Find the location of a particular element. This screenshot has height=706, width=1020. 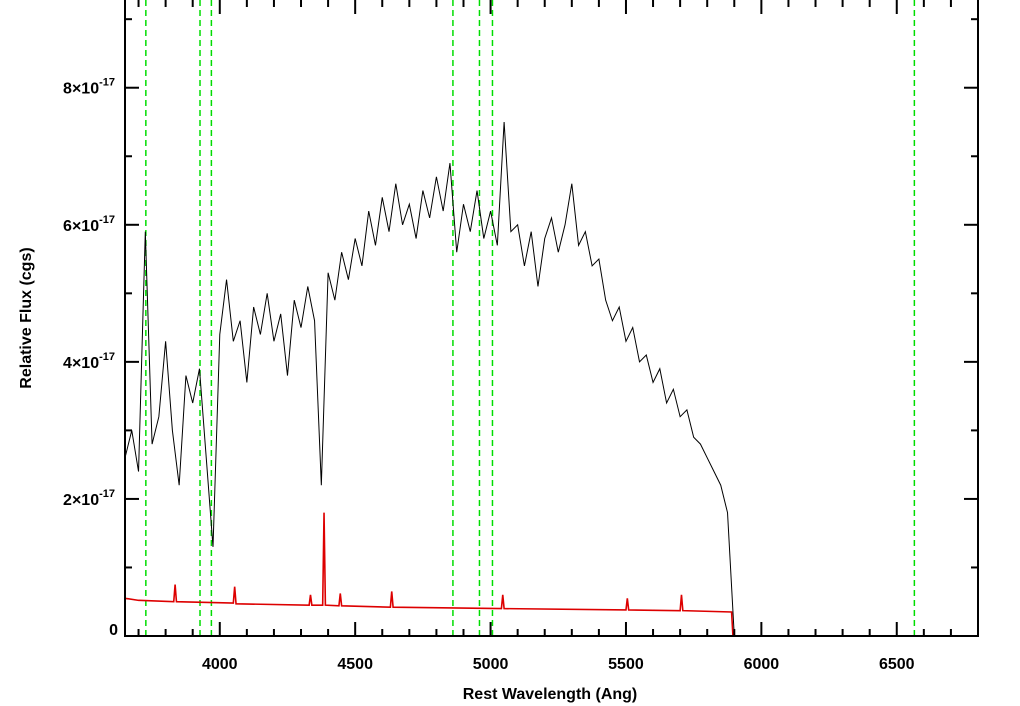

x-tick-label: 4000 is located at coordinates (220, 664).